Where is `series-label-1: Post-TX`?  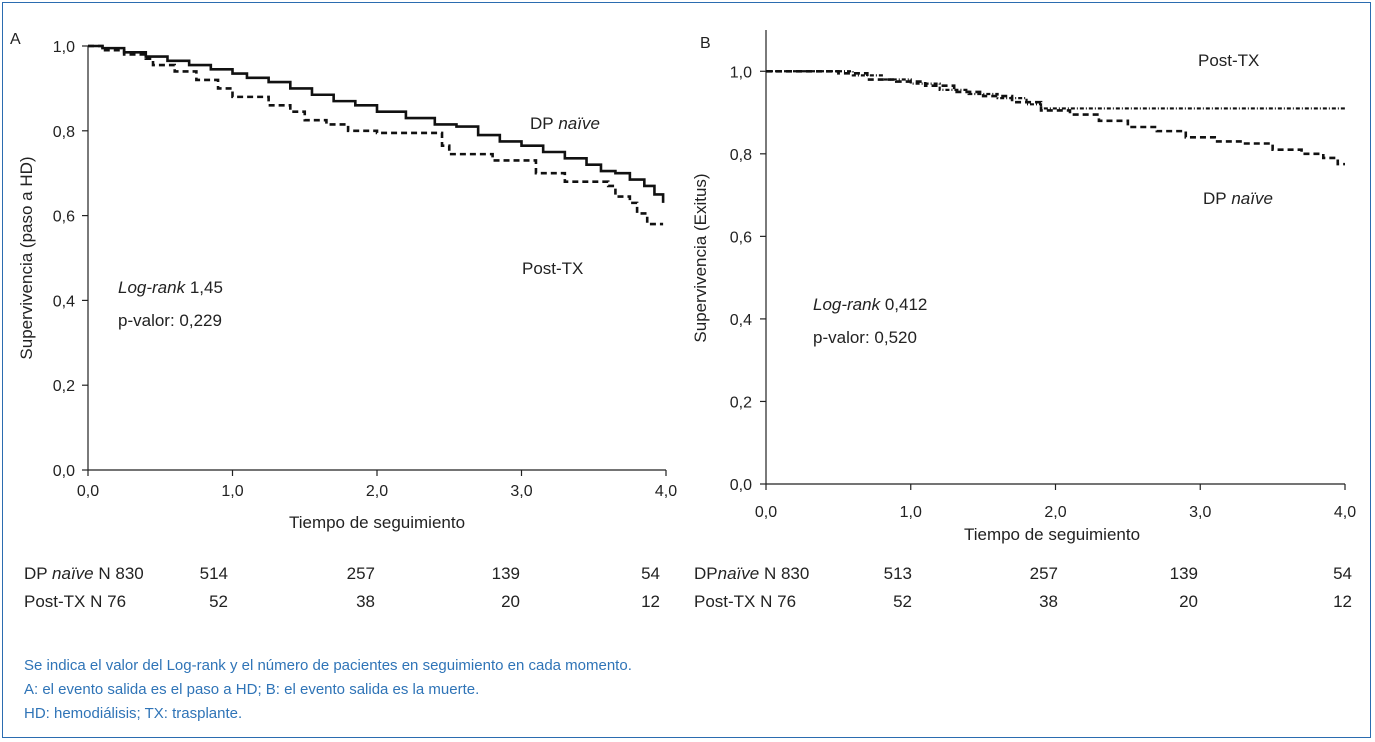 series-label-1: Post-TX is located at coordinates (1228, 60).